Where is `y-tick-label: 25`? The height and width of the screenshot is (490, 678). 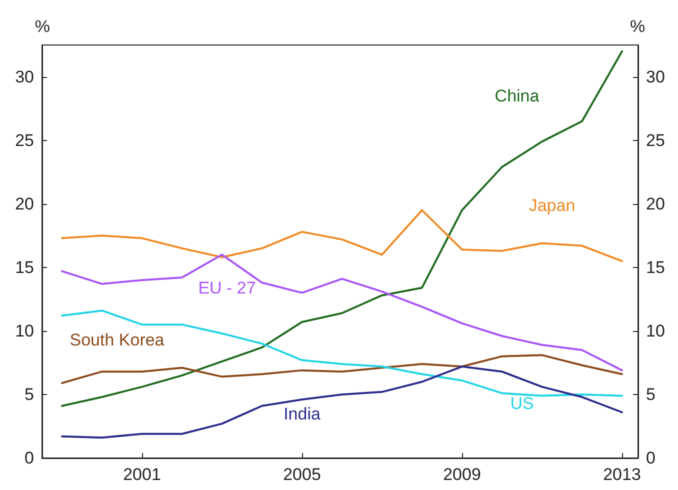 y-tick-label: 25 is located at coordinates (24, 140).